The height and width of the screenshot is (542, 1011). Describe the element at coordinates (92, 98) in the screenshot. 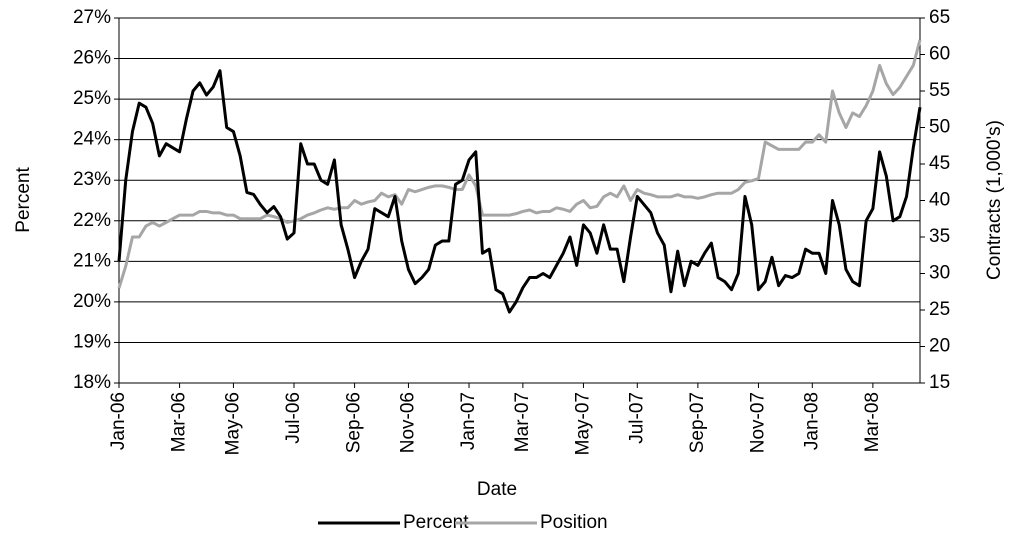

I see `y-tick-label: 25%` at that location.